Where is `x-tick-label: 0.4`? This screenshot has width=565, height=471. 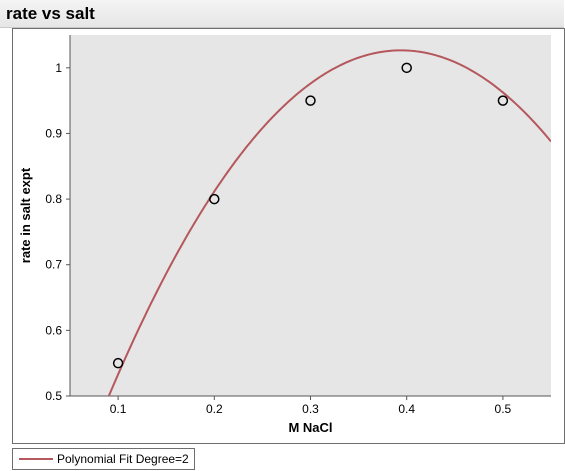
x-tick-label: 0.4 is located at coordinates (406, 409).